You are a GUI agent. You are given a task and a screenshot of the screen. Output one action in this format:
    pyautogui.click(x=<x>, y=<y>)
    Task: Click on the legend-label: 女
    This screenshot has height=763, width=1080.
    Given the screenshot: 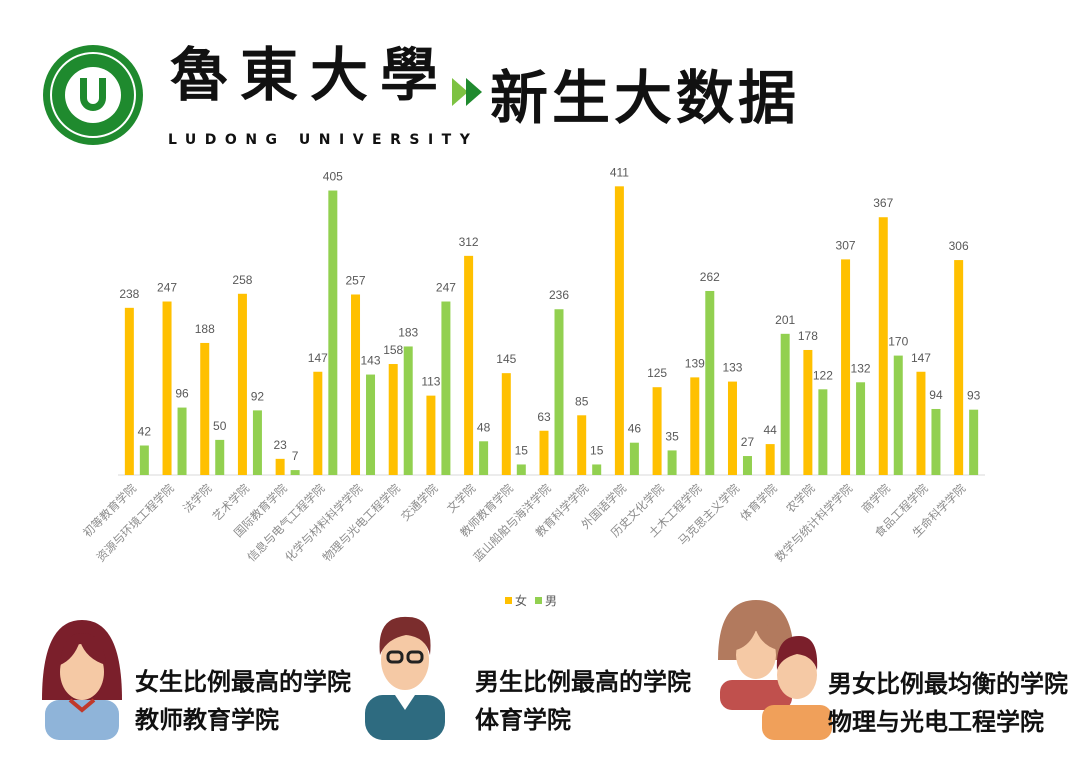 What is the action you would take?
    pyautogui.click(x=521, y=600)
    